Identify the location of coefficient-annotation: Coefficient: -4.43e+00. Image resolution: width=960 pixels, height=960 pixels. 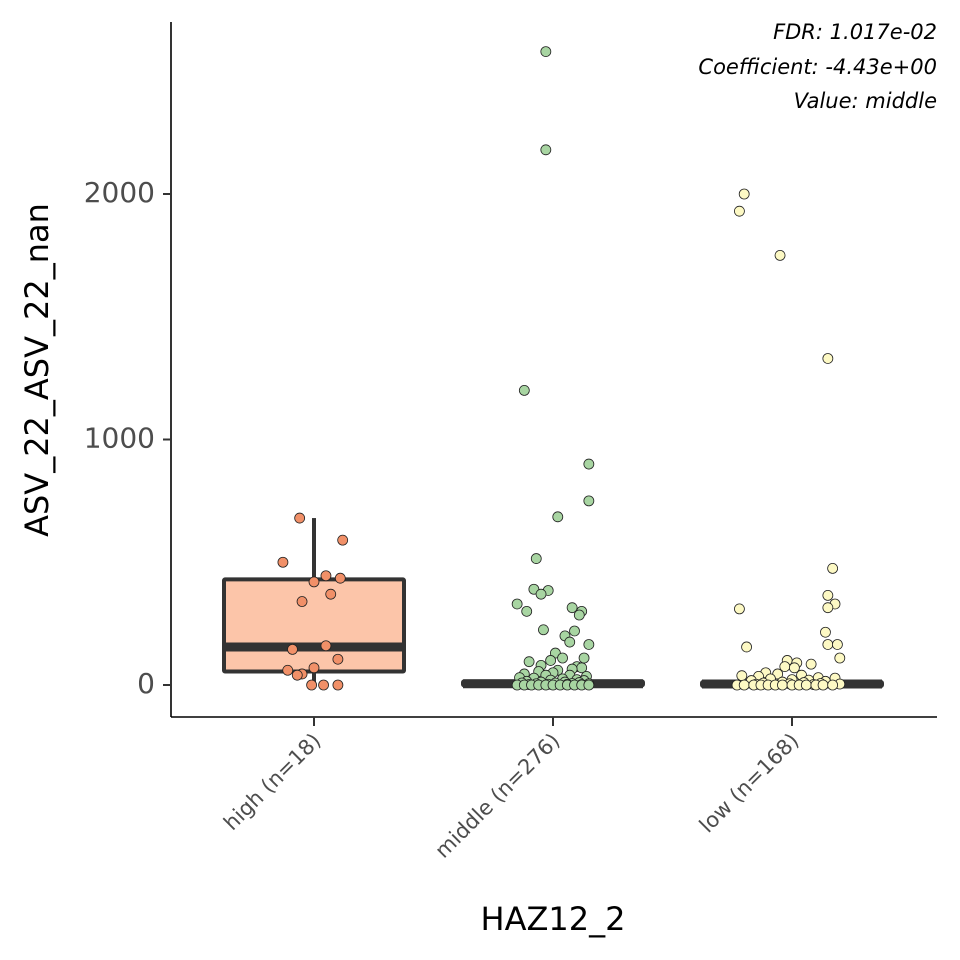
(817, 67).